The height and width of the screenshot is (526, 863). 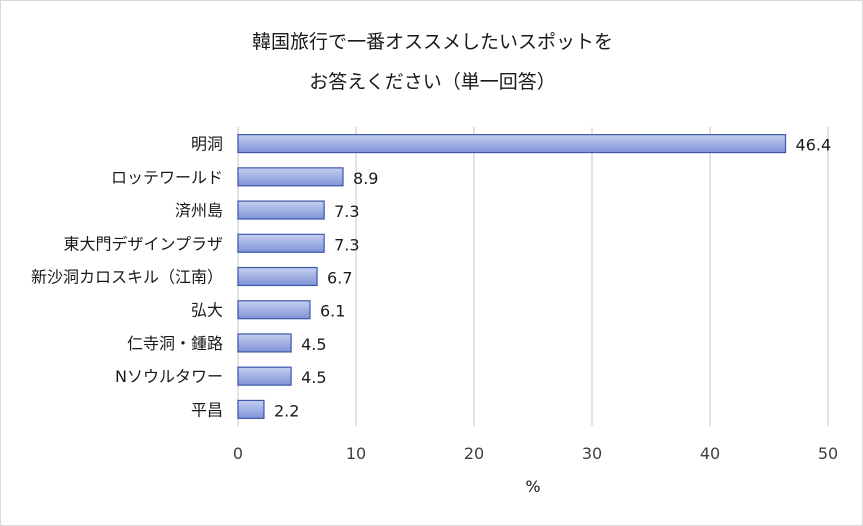 What do you see at coordinates (207, 409) in the screenshot?
I see `category-label: 平昌` at bounding box center [207, 409].